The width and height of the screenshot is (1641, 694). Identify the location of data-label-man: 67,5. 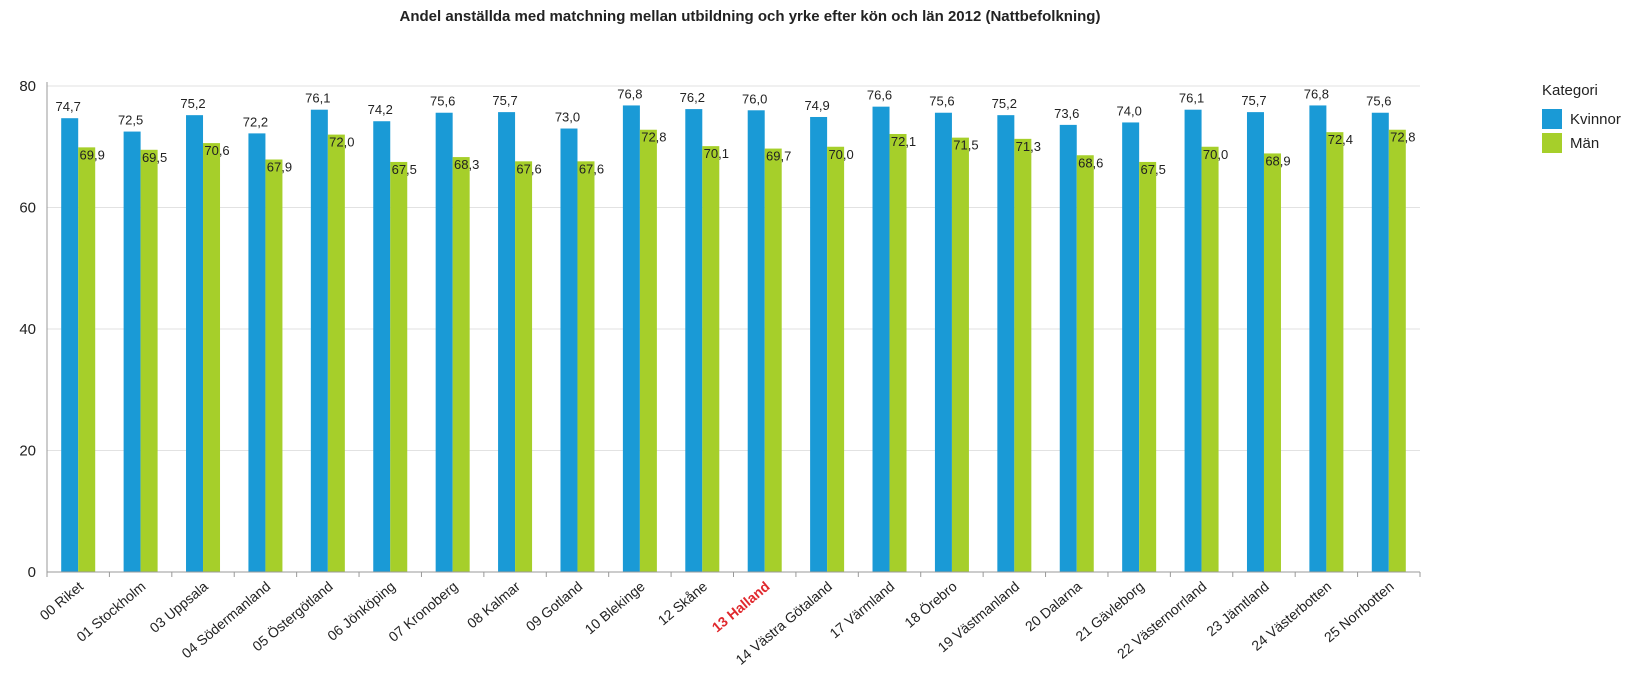
(404, 169).